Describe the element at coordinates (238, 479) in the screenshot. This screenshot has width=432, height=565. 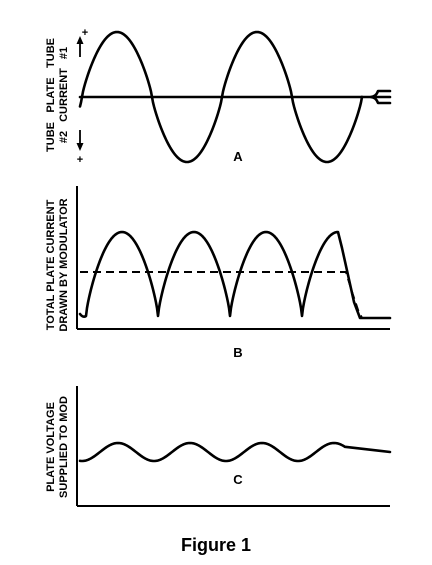
I see `panel-c-letter: C` at that location.